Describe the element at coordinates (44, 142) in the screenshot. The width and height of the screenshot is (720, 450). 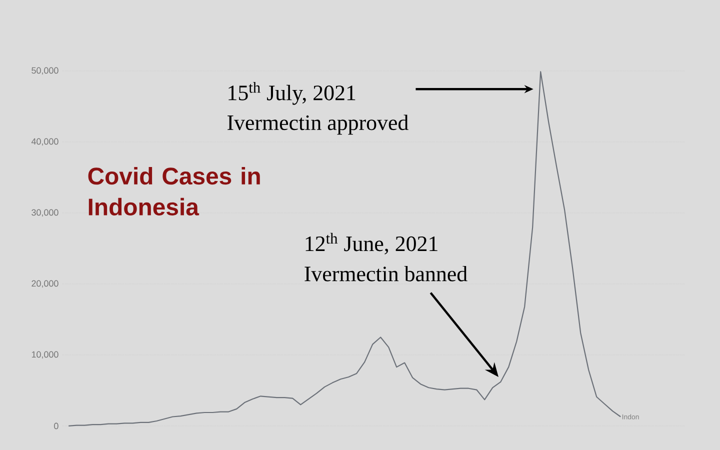
I see `y-tick-label: 40,000` at that location.